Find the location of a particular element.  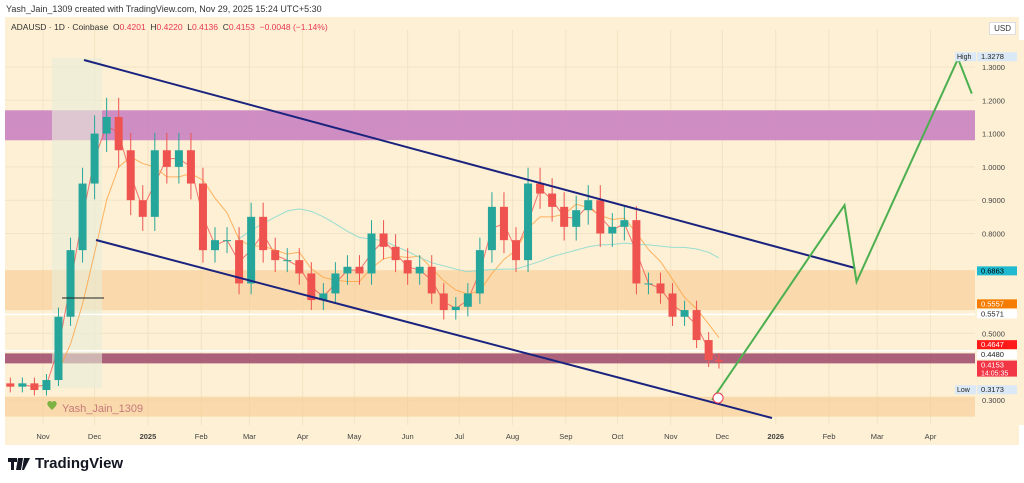

time-tick-label: Sep is located at coordinates (565, 436).